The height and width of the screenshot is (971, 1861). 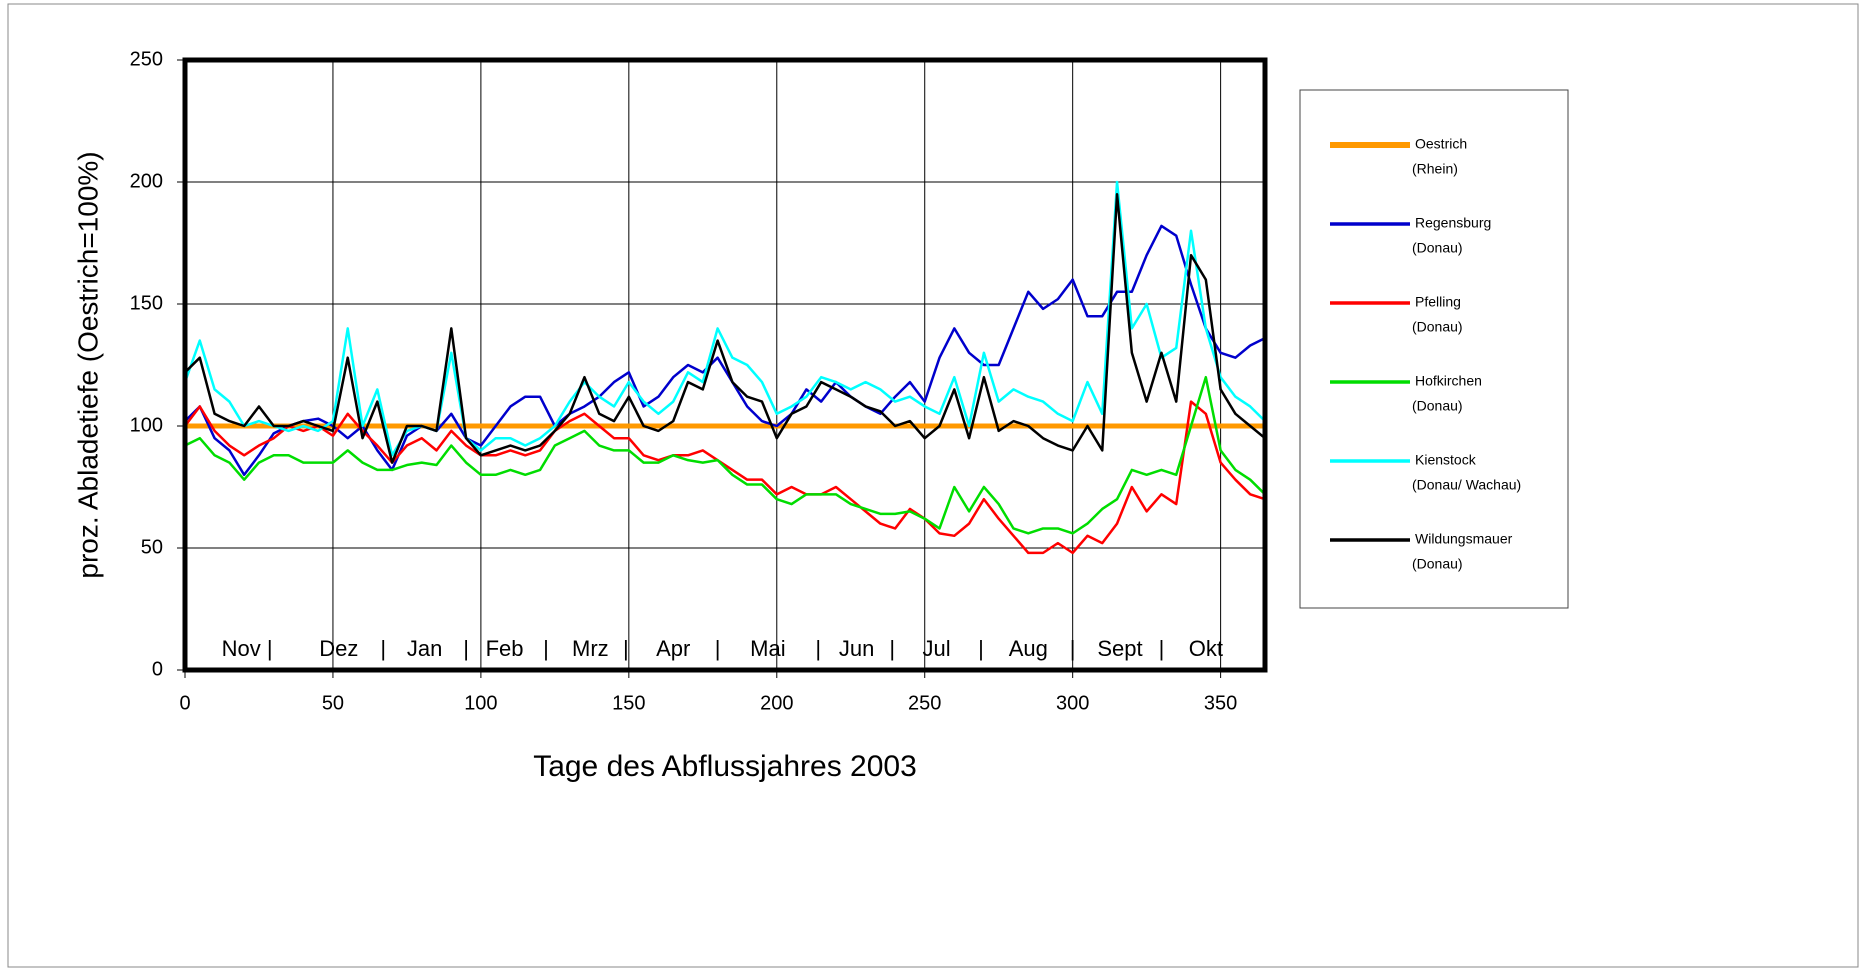 What do you see at coordinates (152, 547) in the screenshot?
I see `y-tick-label: 50` at bounding box center [152, 547].